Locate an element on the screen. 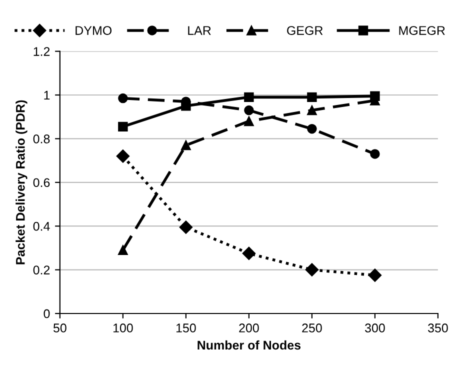 This screenshot has width=461, height=380. x-tick-label: 350 is located at coordinates (438, 328).